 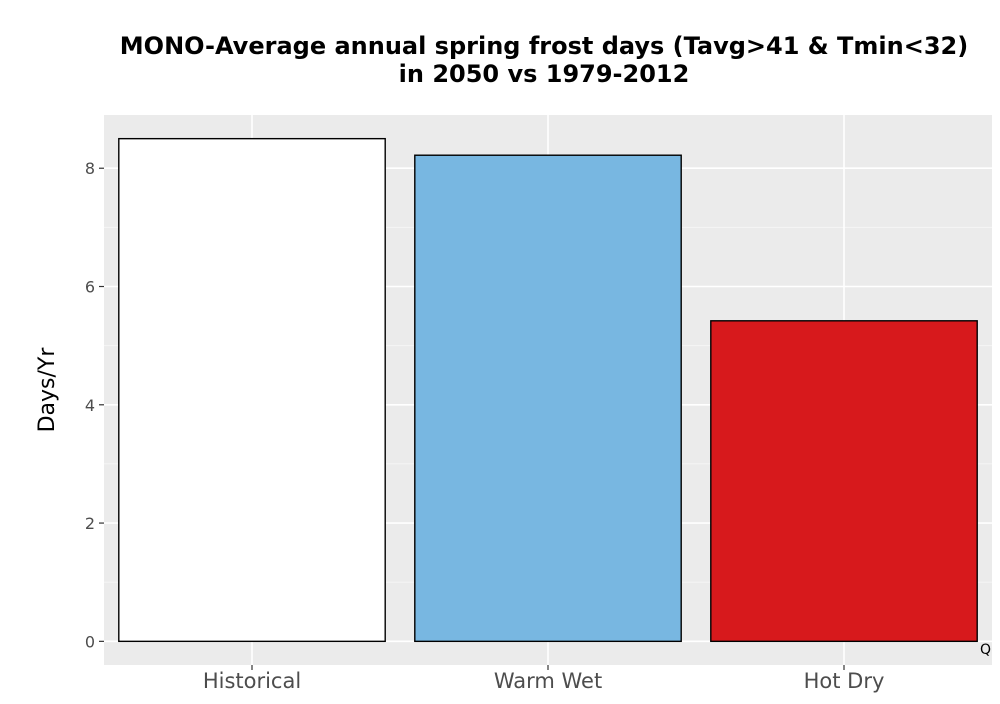 What do you see at coordinates (548, 681) in the screenshot?
I see `x-tick-label-warm-wet: Warm Wet` at bounding box center [548, 681].